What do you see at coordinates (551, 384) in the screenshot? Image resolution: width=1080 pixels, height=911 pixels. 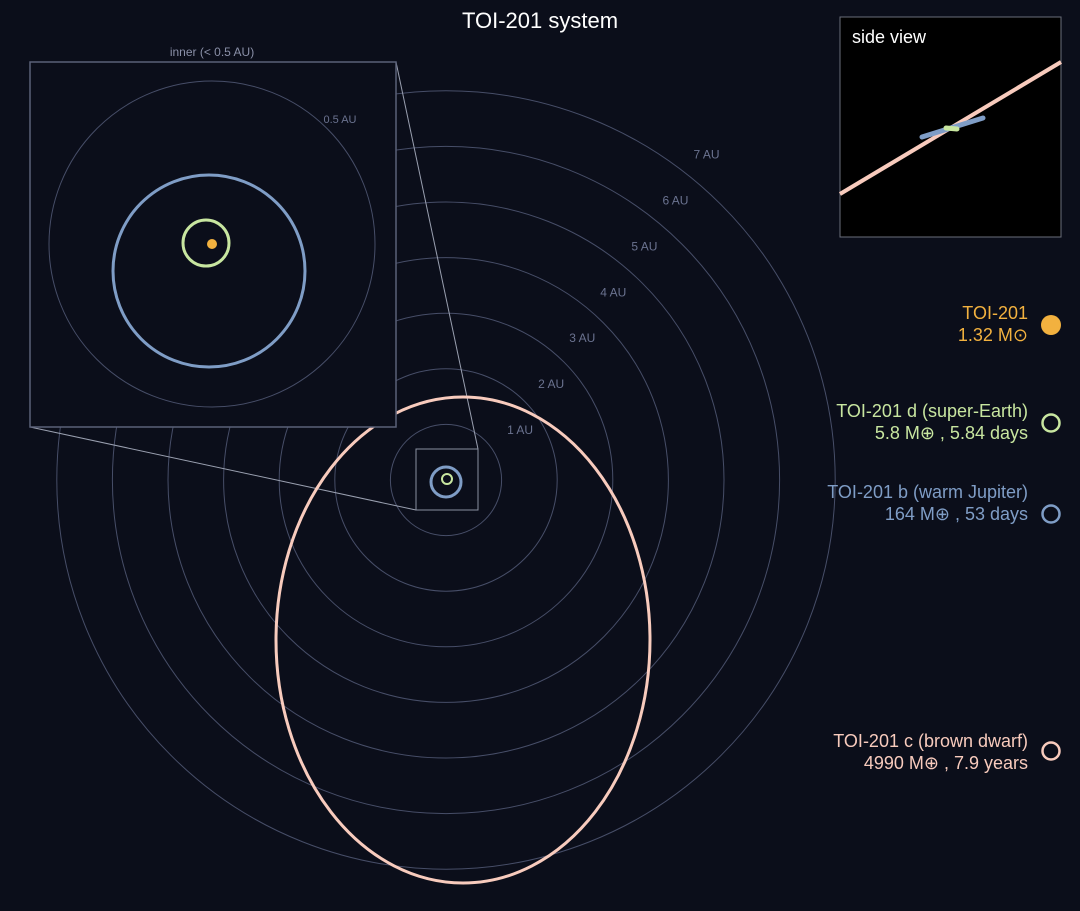 I see `ring-label: 2 AU` at bounding box center [551, 384].